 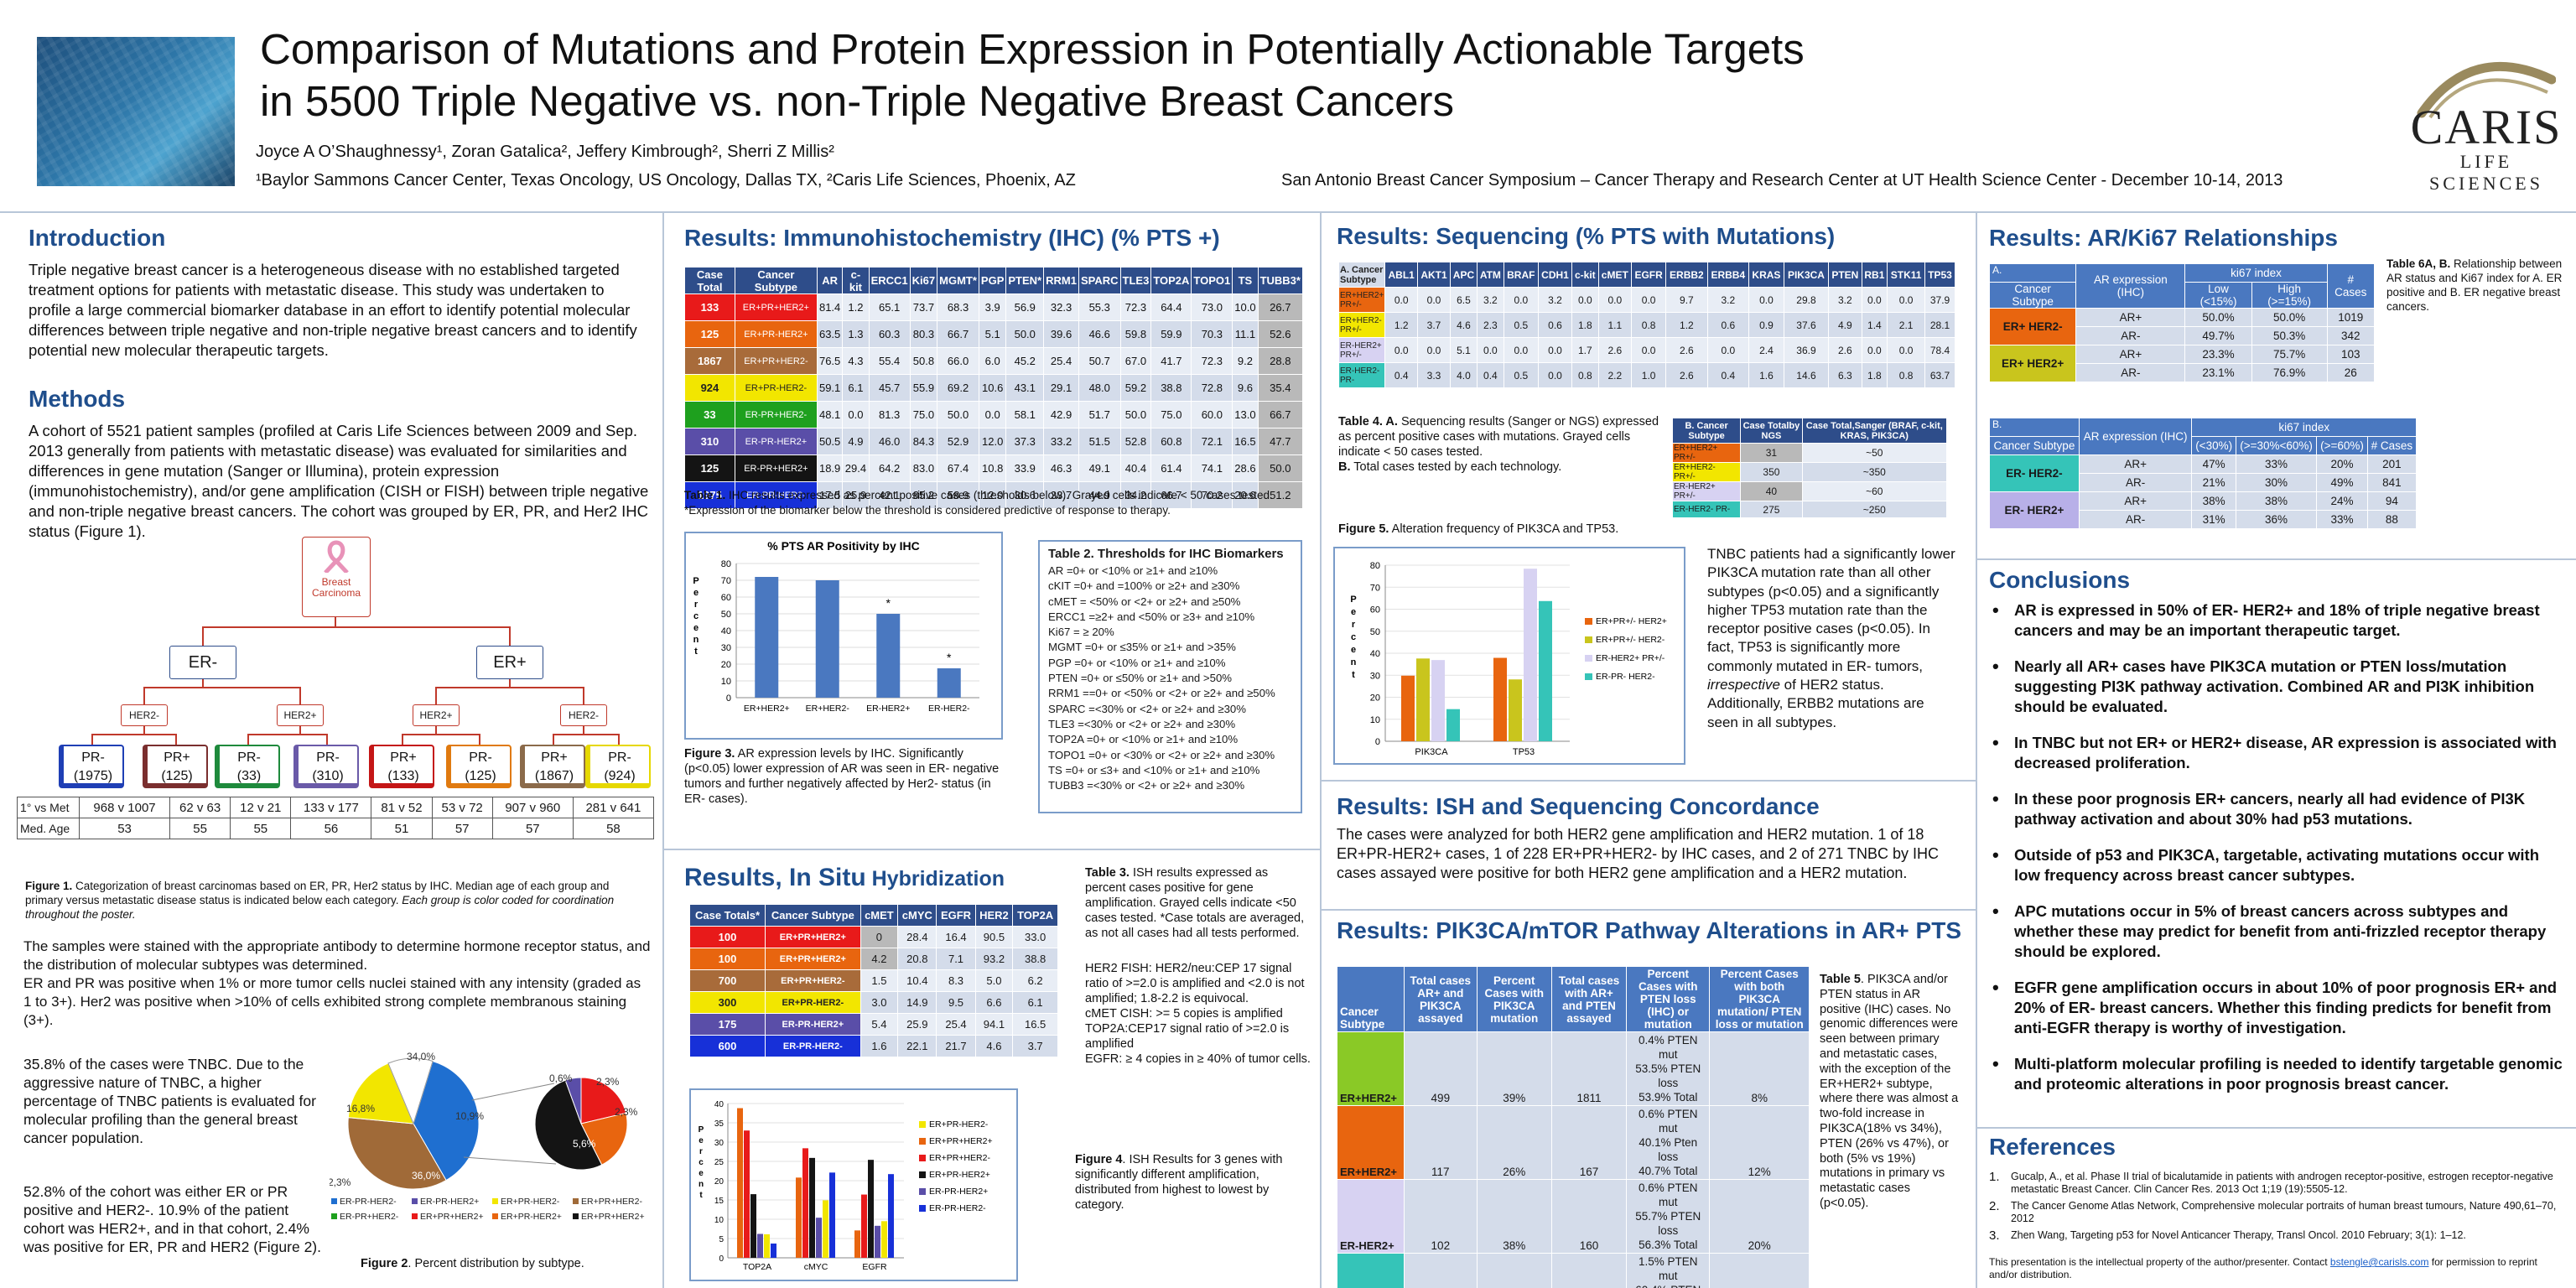 I want to click on ihc-value: 70.2, so click(x=1212, y=495).